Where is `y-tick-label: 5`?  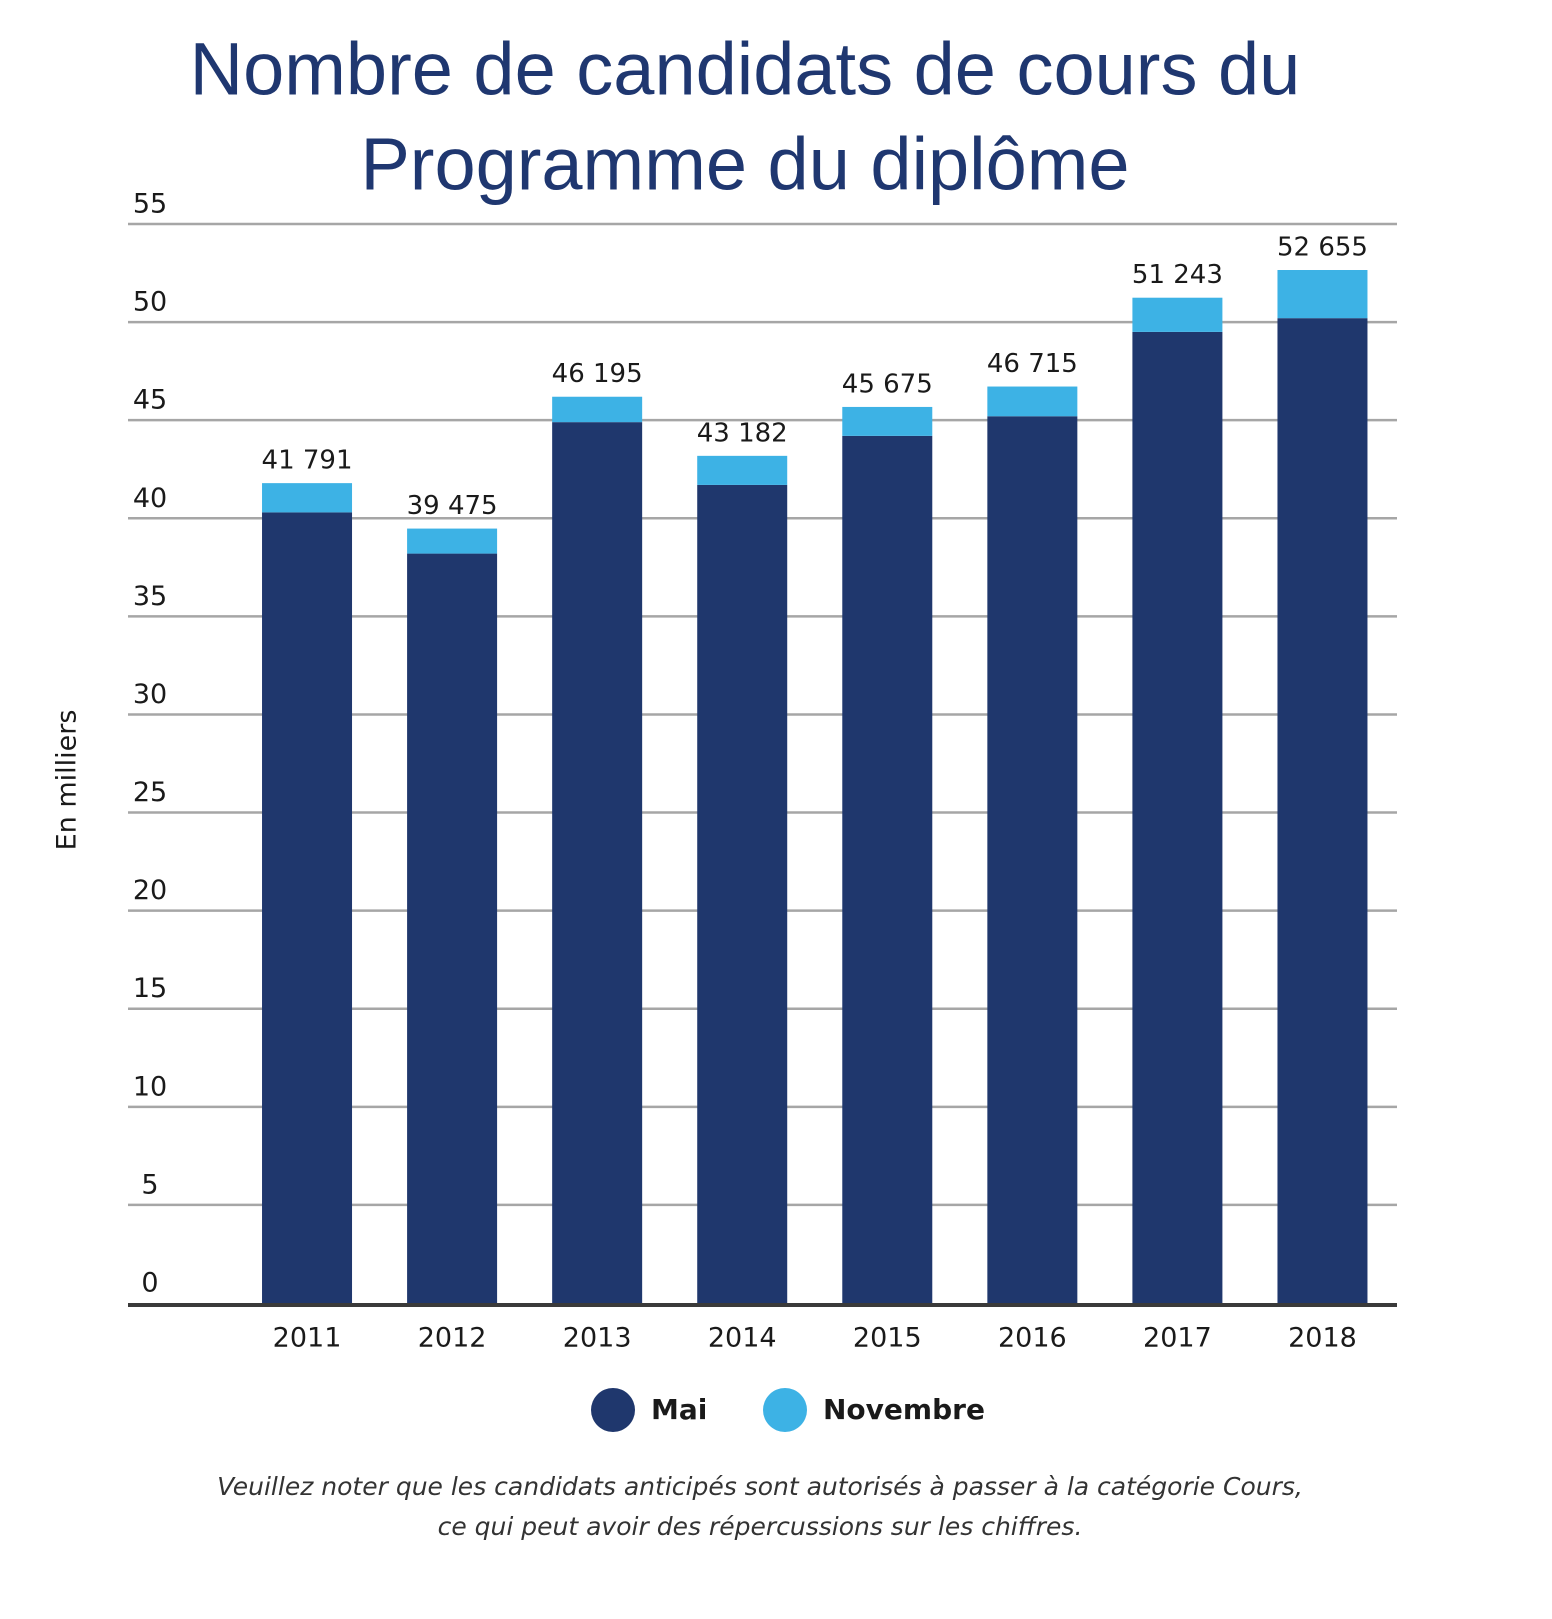
y-tick-label: 5 is located at coordinates (149, 1184).